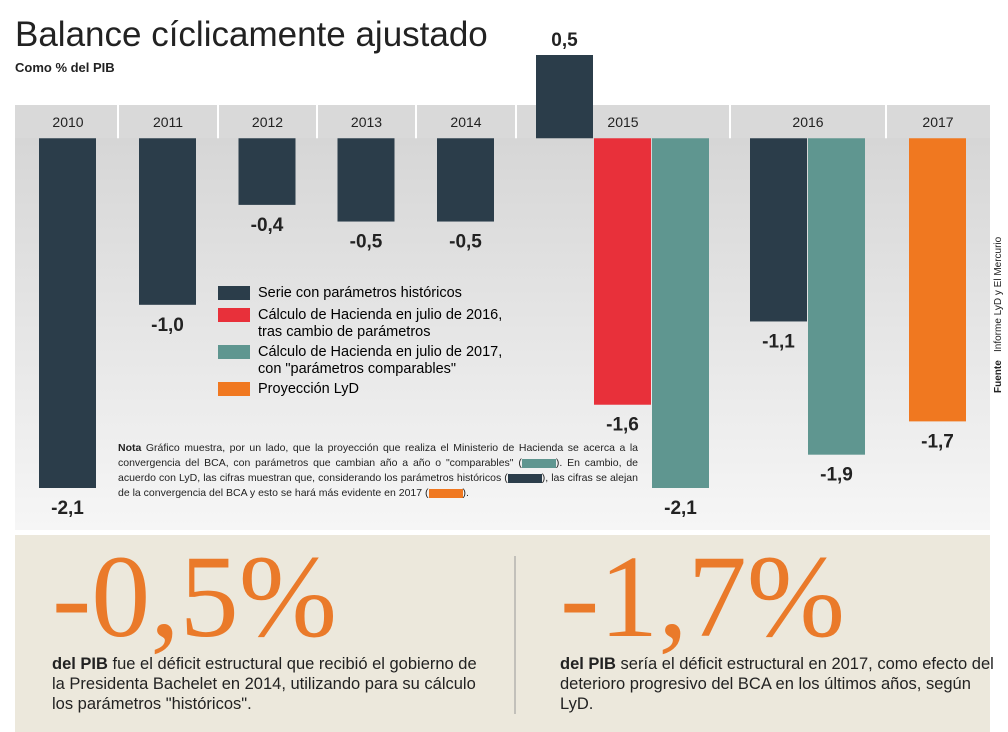  Describe the element at coordinates (937, 441) in the screenshot. I see `value-label: -1,7` at that location.